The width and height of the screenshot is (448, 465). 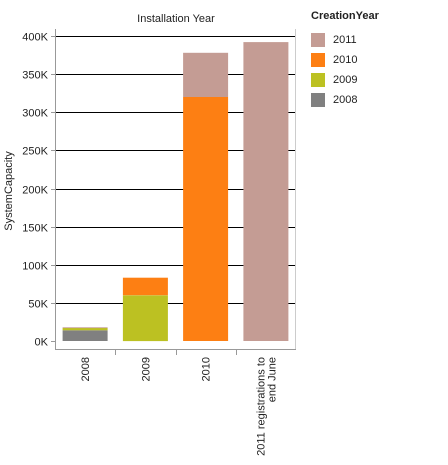 What do you see at coordinates (376, 40) in the screenshot?
I see `legend-item-2011: 2011` at bounding box center [376, 40].